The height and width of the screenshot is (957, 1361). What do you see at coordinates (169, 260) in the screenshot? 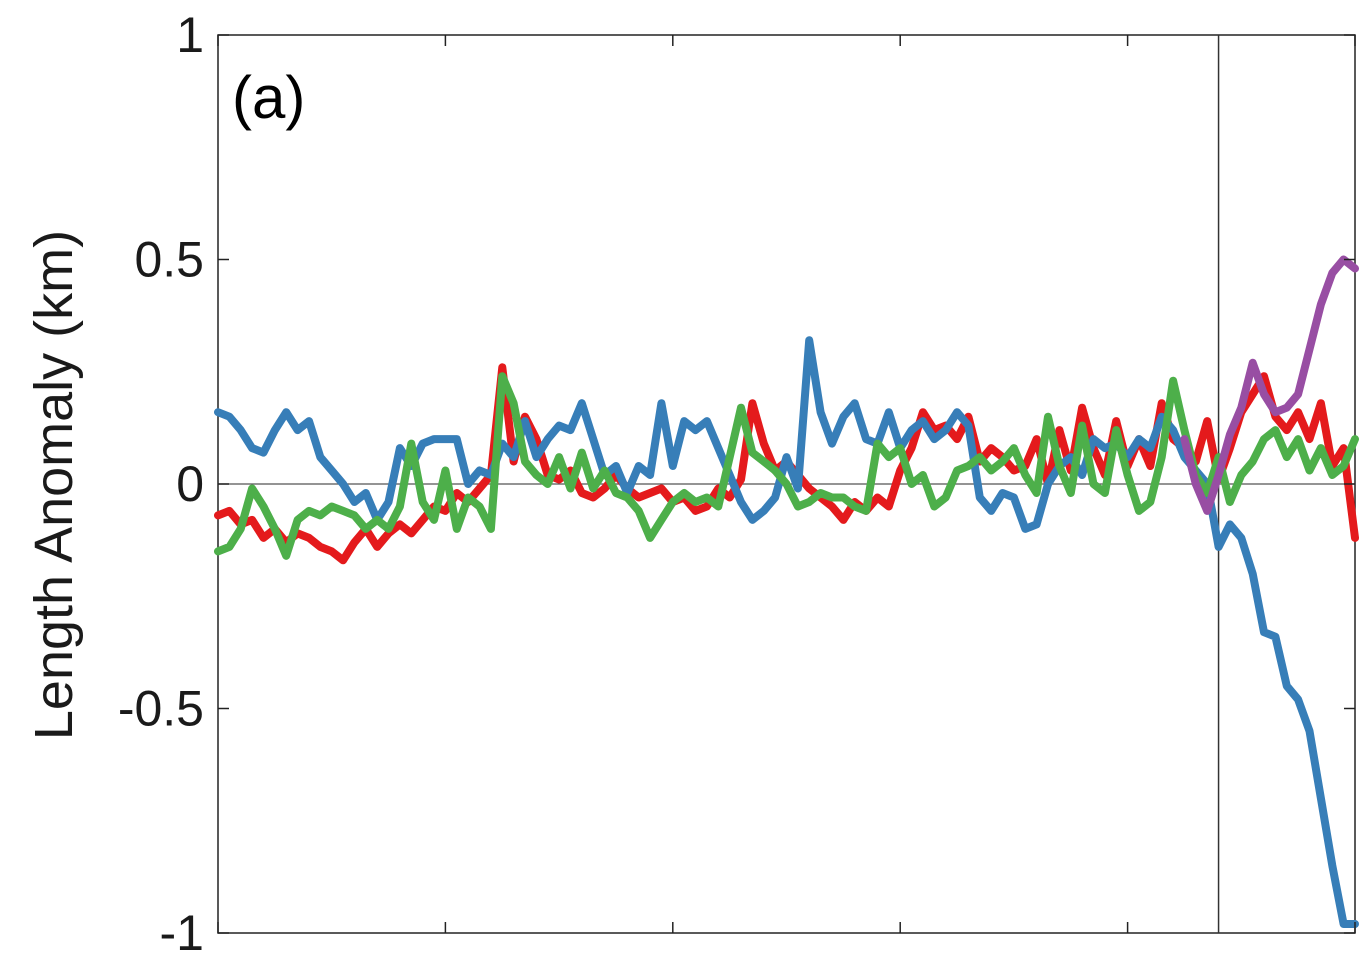
I see `y-tick-label: 0.5` at bounding box center [169, 260].